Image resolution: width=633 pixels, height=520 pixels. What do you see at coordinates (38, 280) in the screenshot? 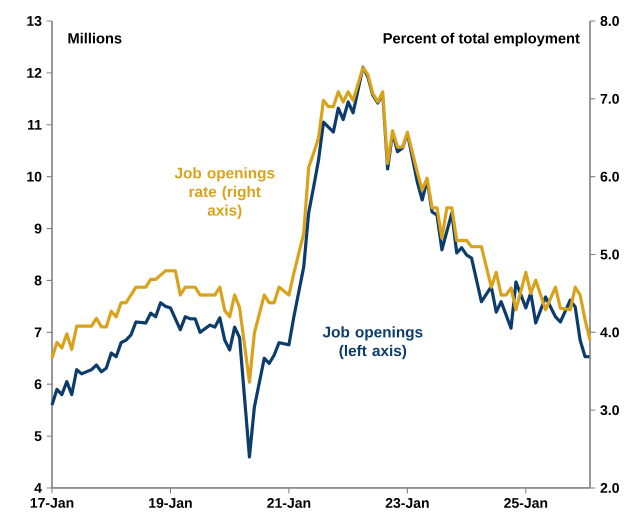
I see `y-tick-label: 8` at bounding box center [38, 280].